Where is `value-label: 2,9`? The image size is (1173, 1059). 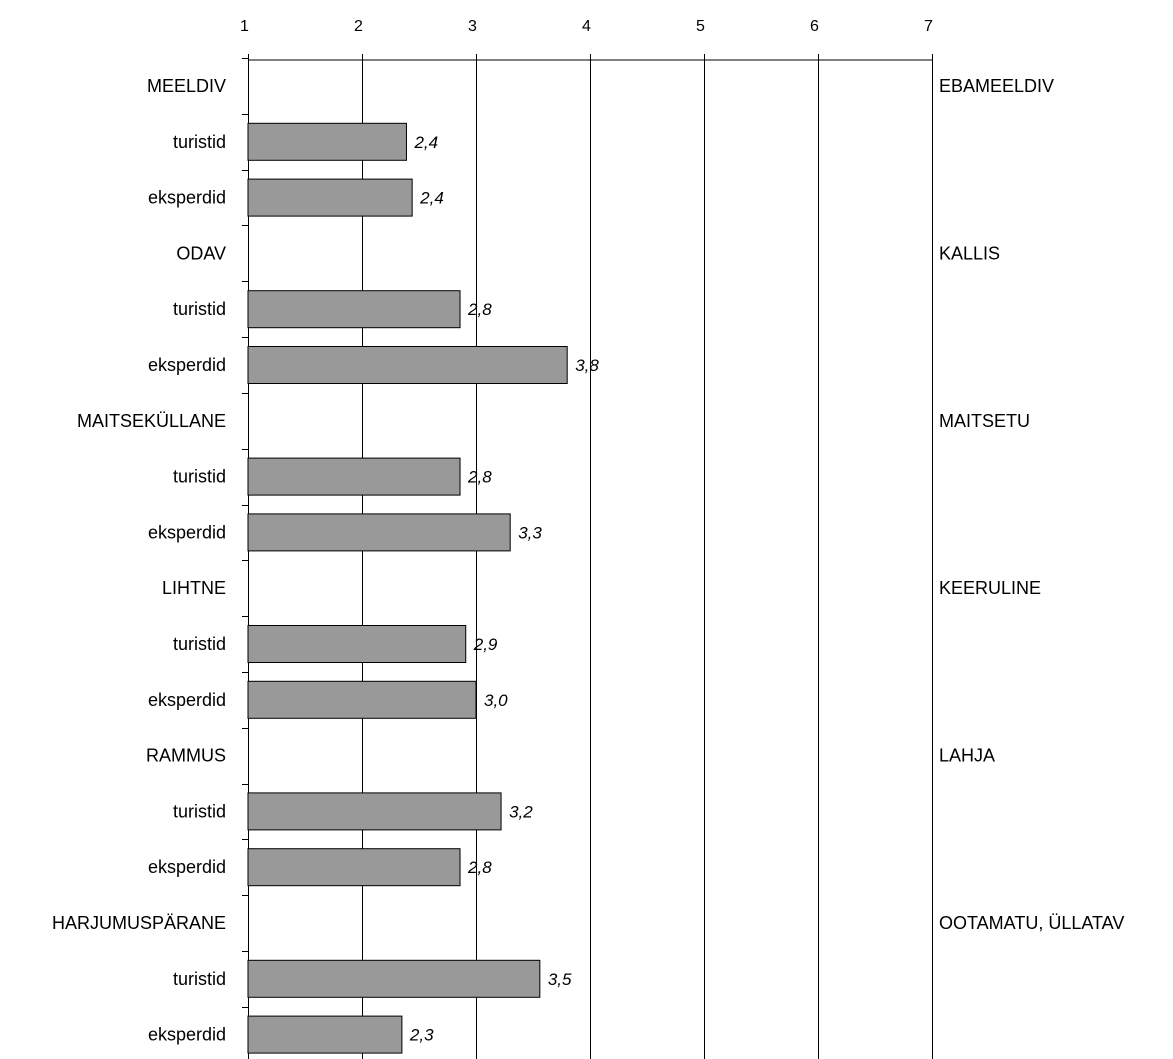
value-label: 2,9 is located at coordinates (485, 644).